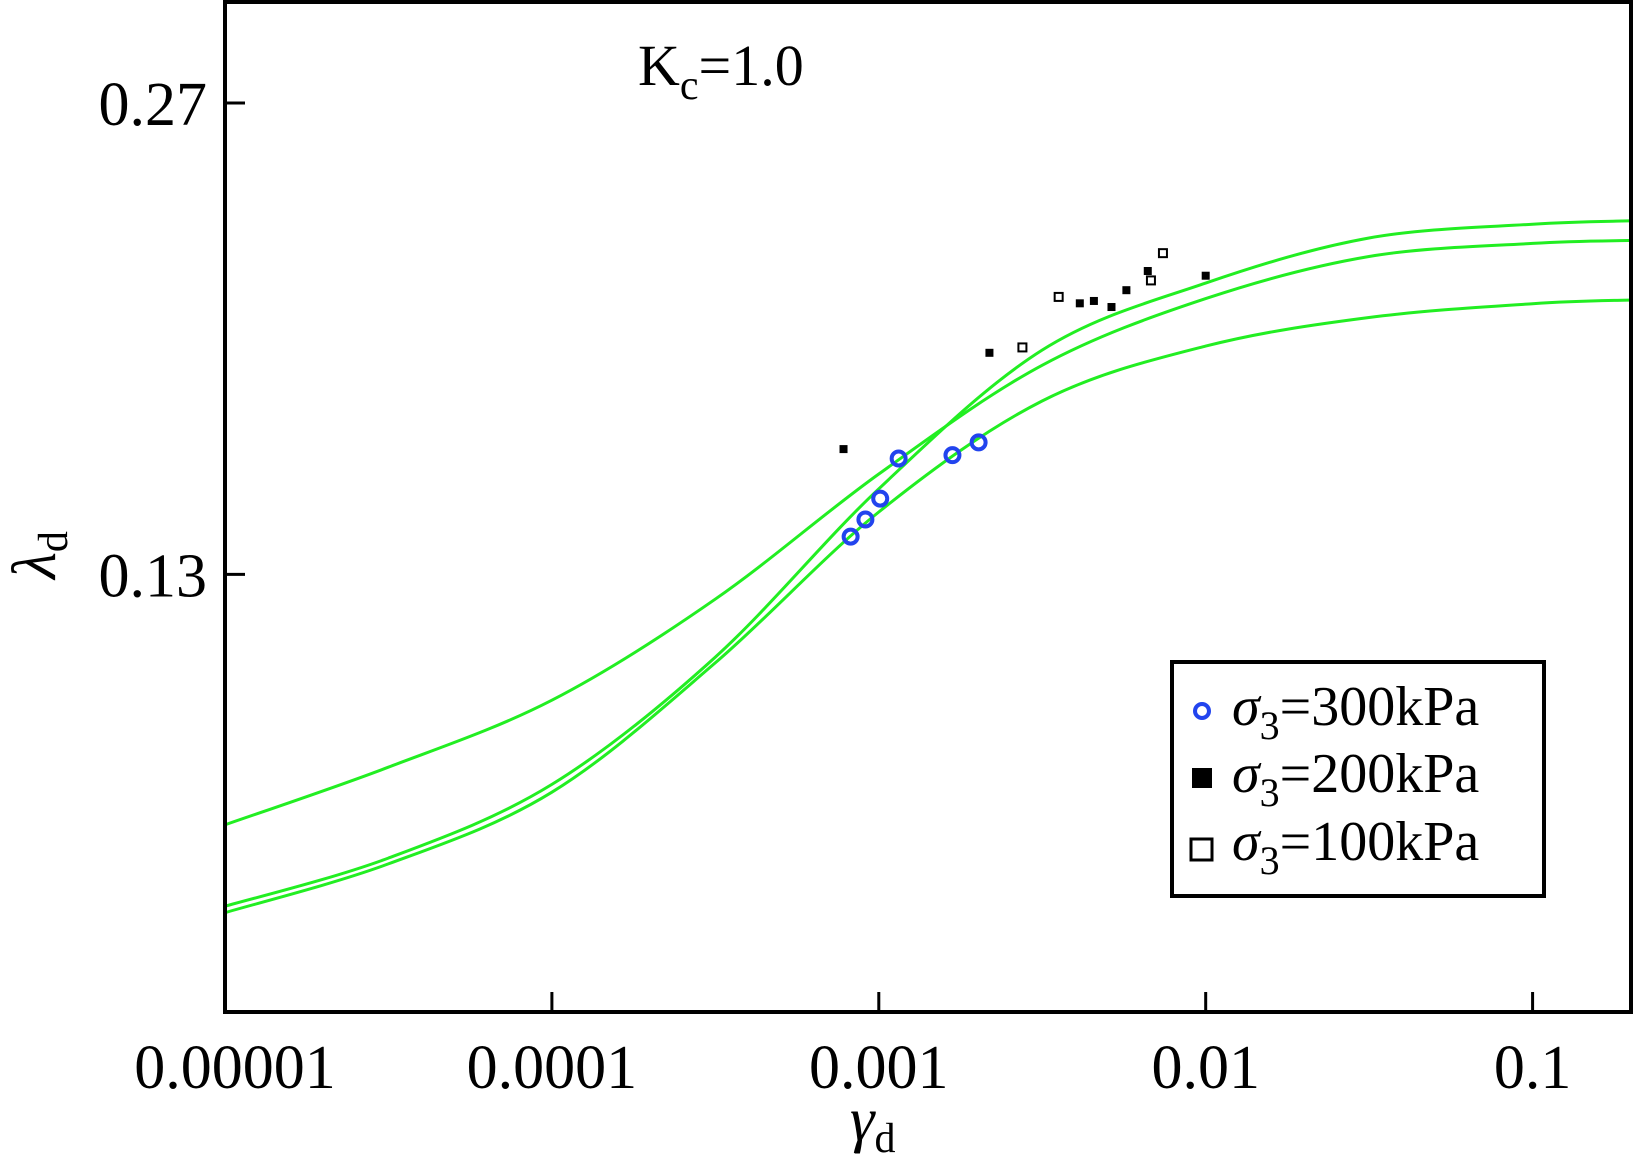  What do you see at coordinates (1205, 1068) in the screenshot?
I see `x-tick-label: 0.01` at bounding box center [1205, 1068].